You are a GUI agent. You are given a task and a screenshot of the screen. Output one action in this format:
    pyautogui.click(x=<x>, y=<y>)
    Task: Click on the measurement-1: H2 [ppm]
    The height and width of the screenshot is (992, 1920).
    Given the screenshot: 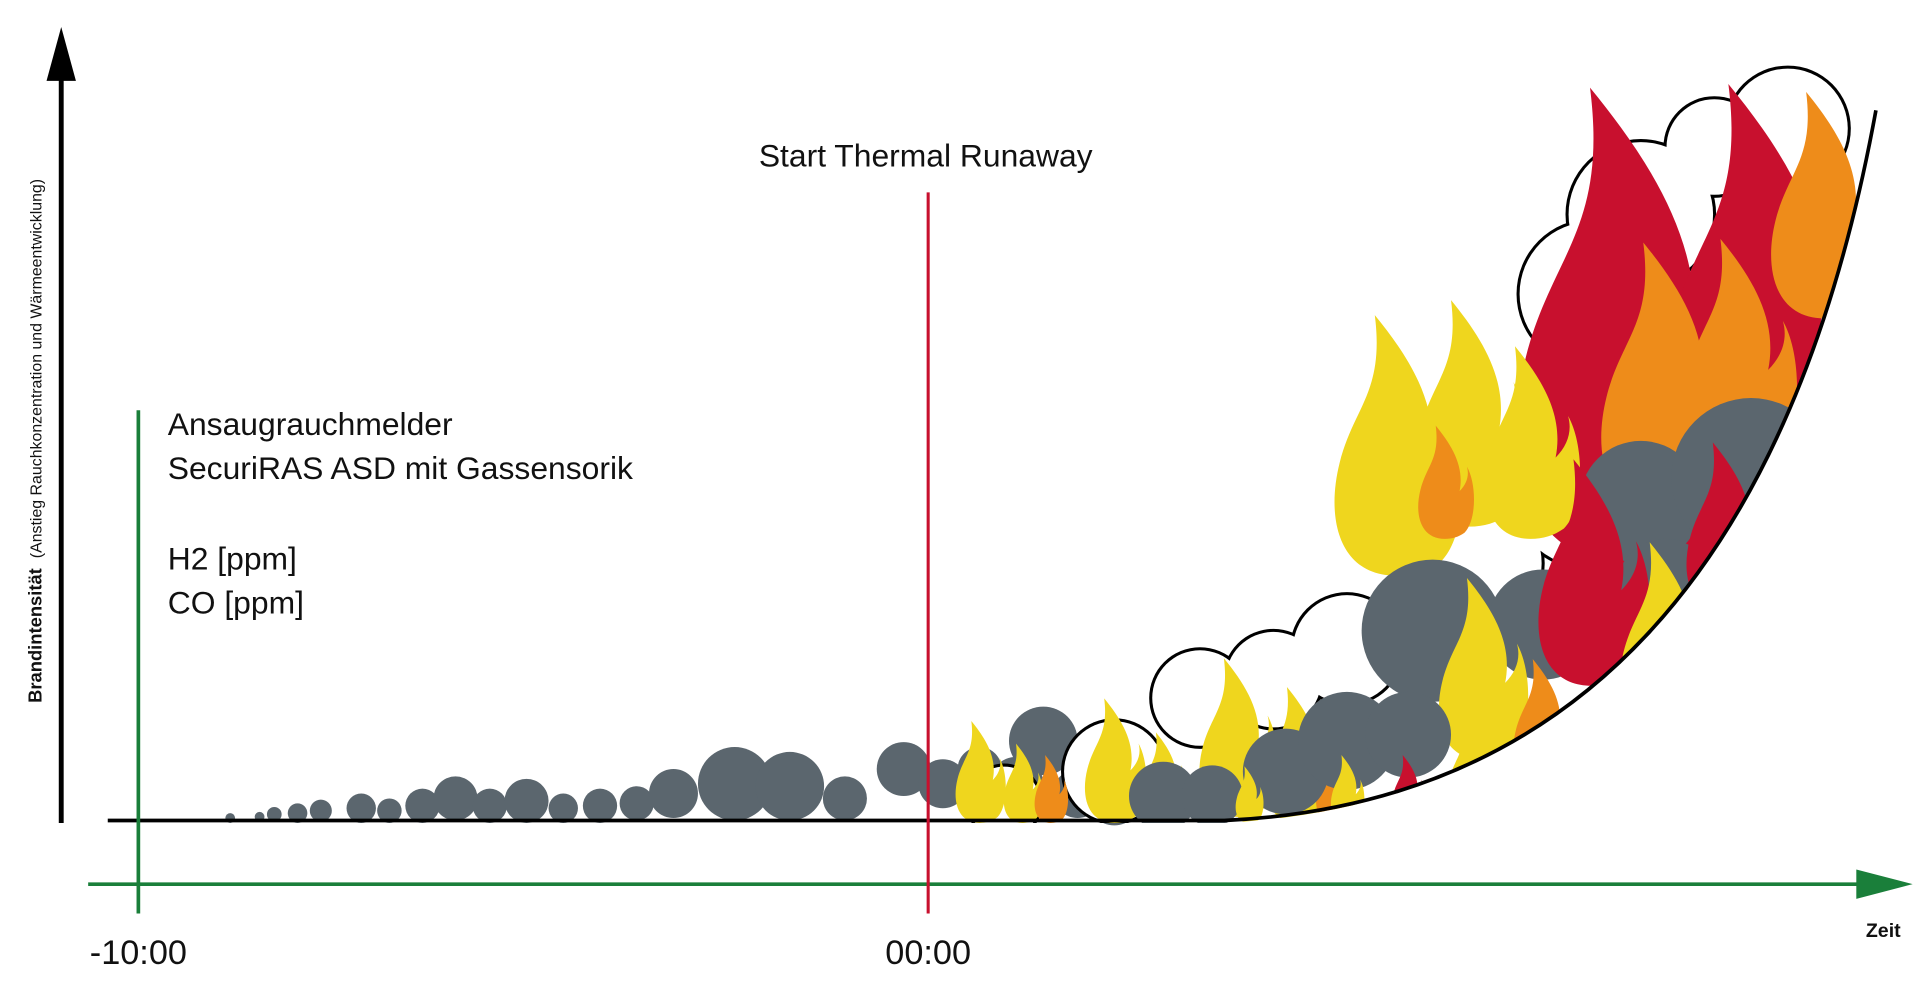 What is the action you would take?
    pyautogui.click(x=232, y=558)
    